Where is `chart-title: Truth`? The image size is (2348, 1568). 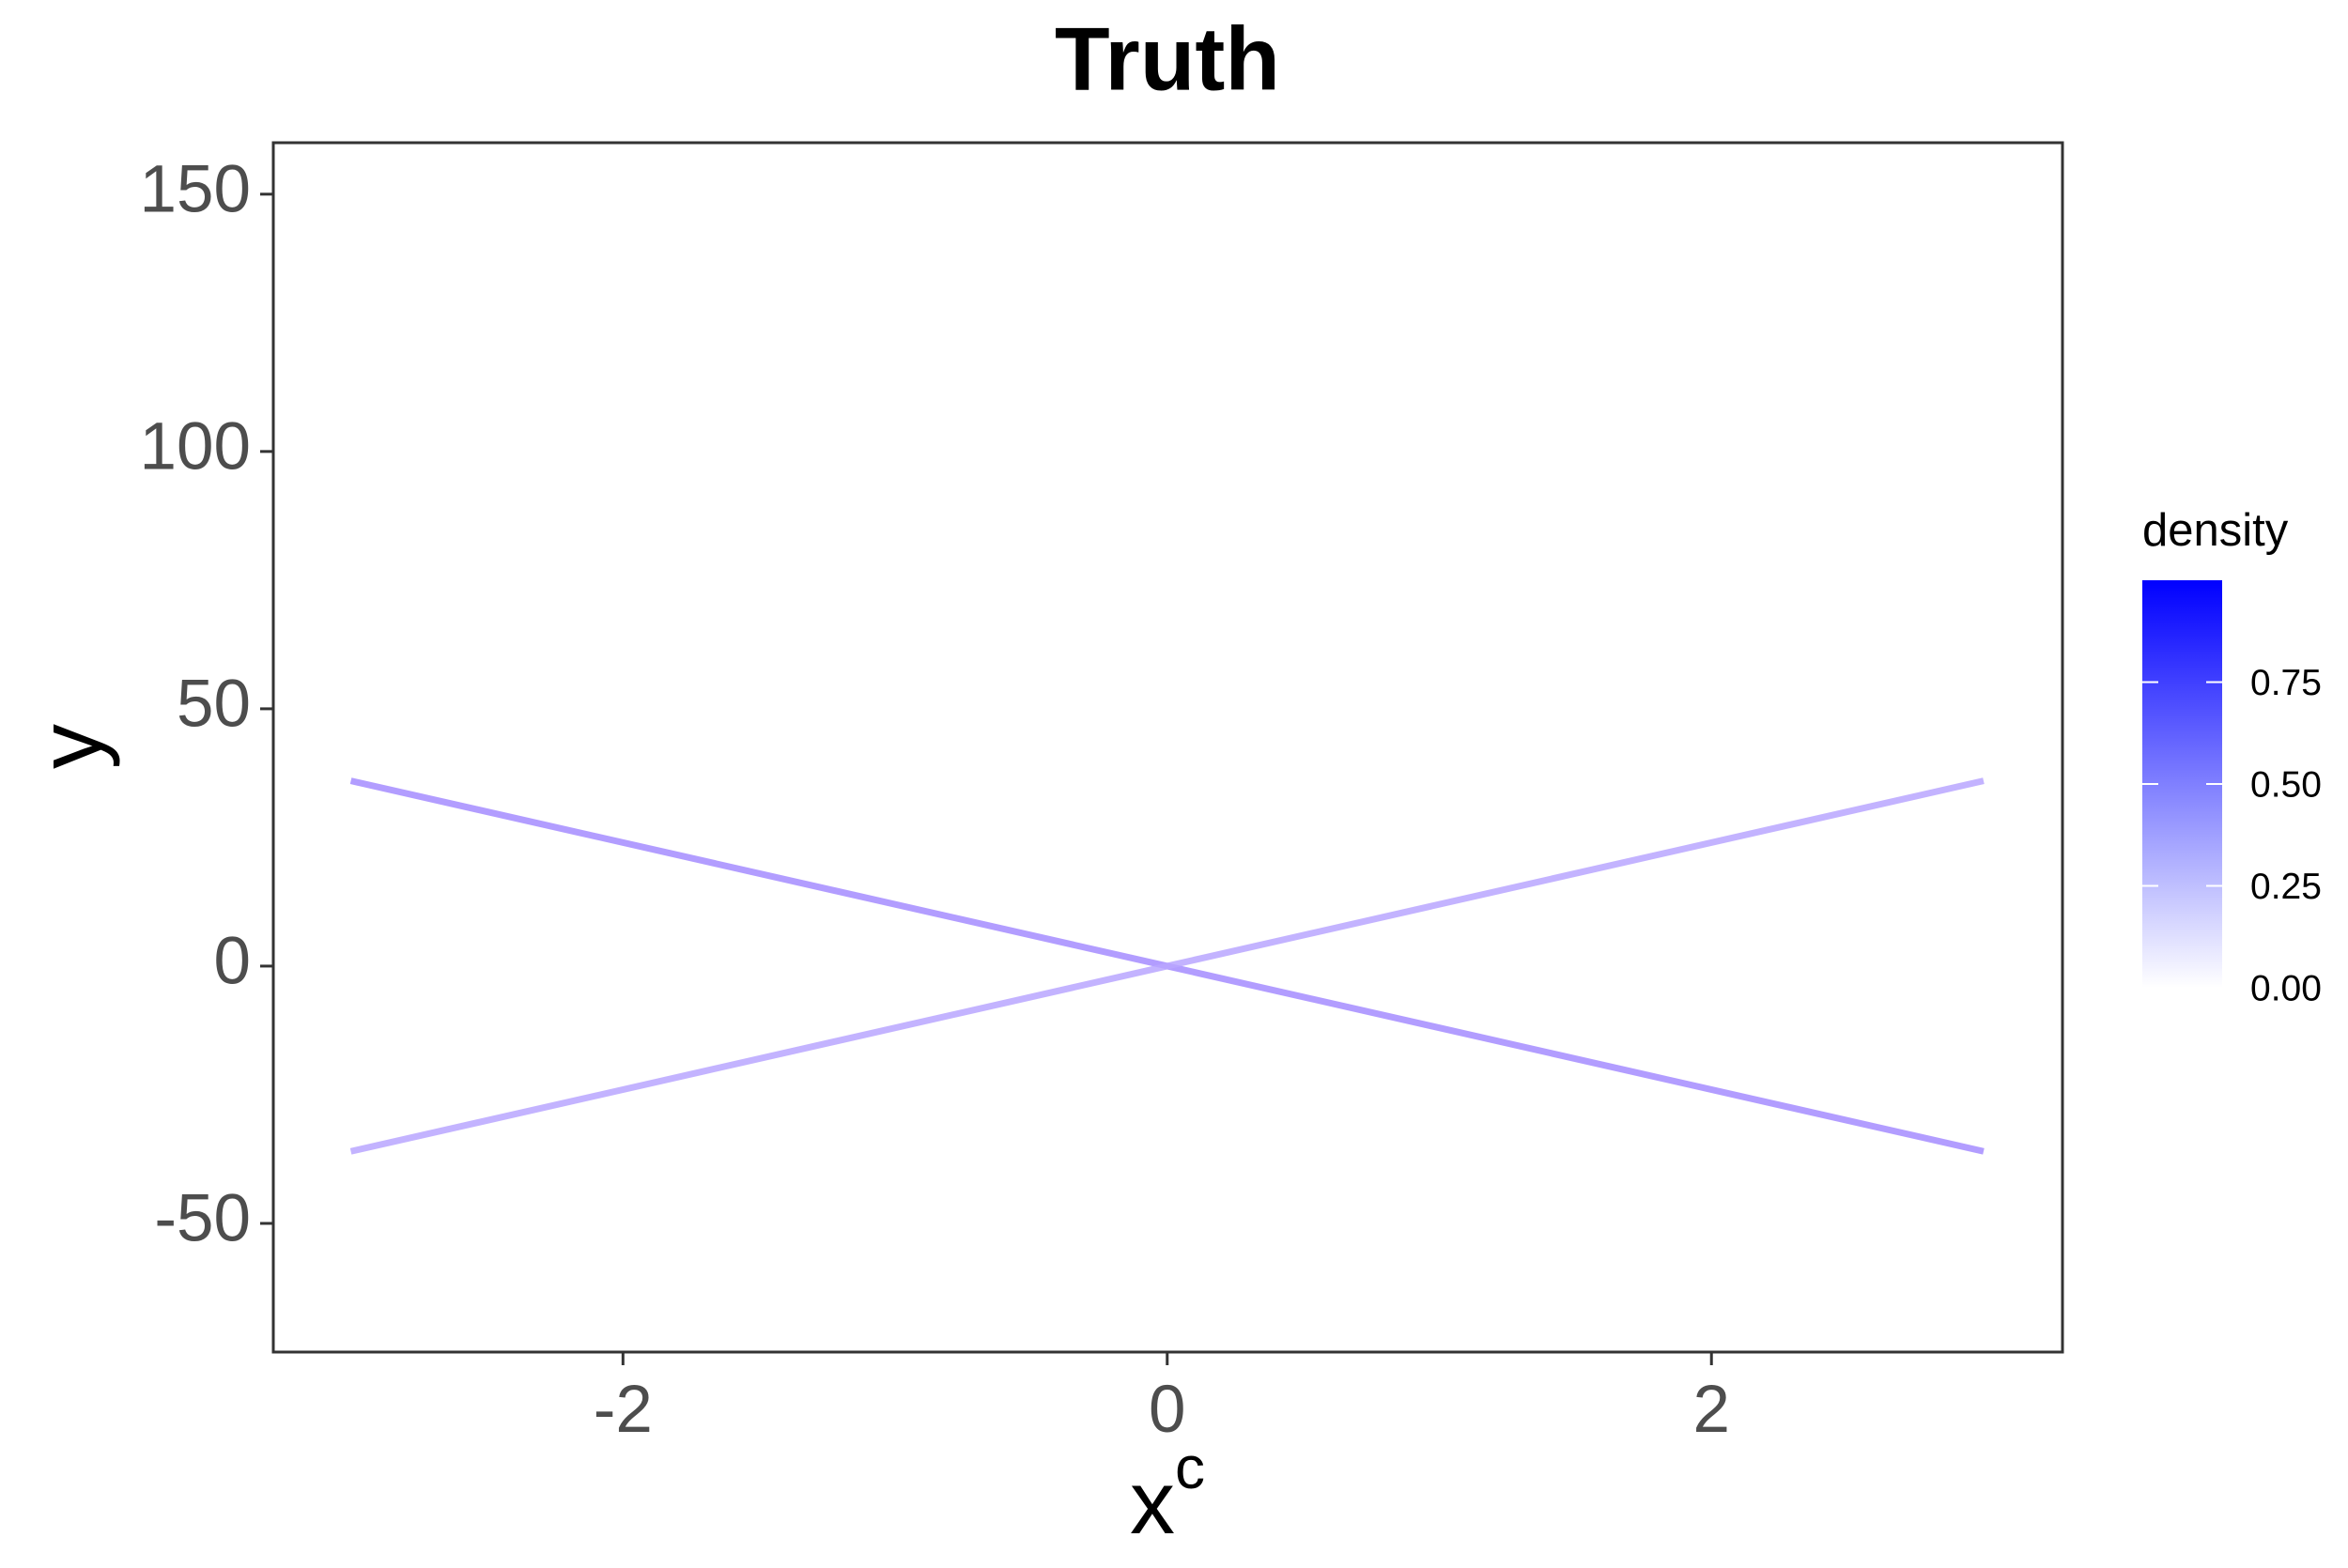 chart-title: Truth is located at coordinates (1168, 59).